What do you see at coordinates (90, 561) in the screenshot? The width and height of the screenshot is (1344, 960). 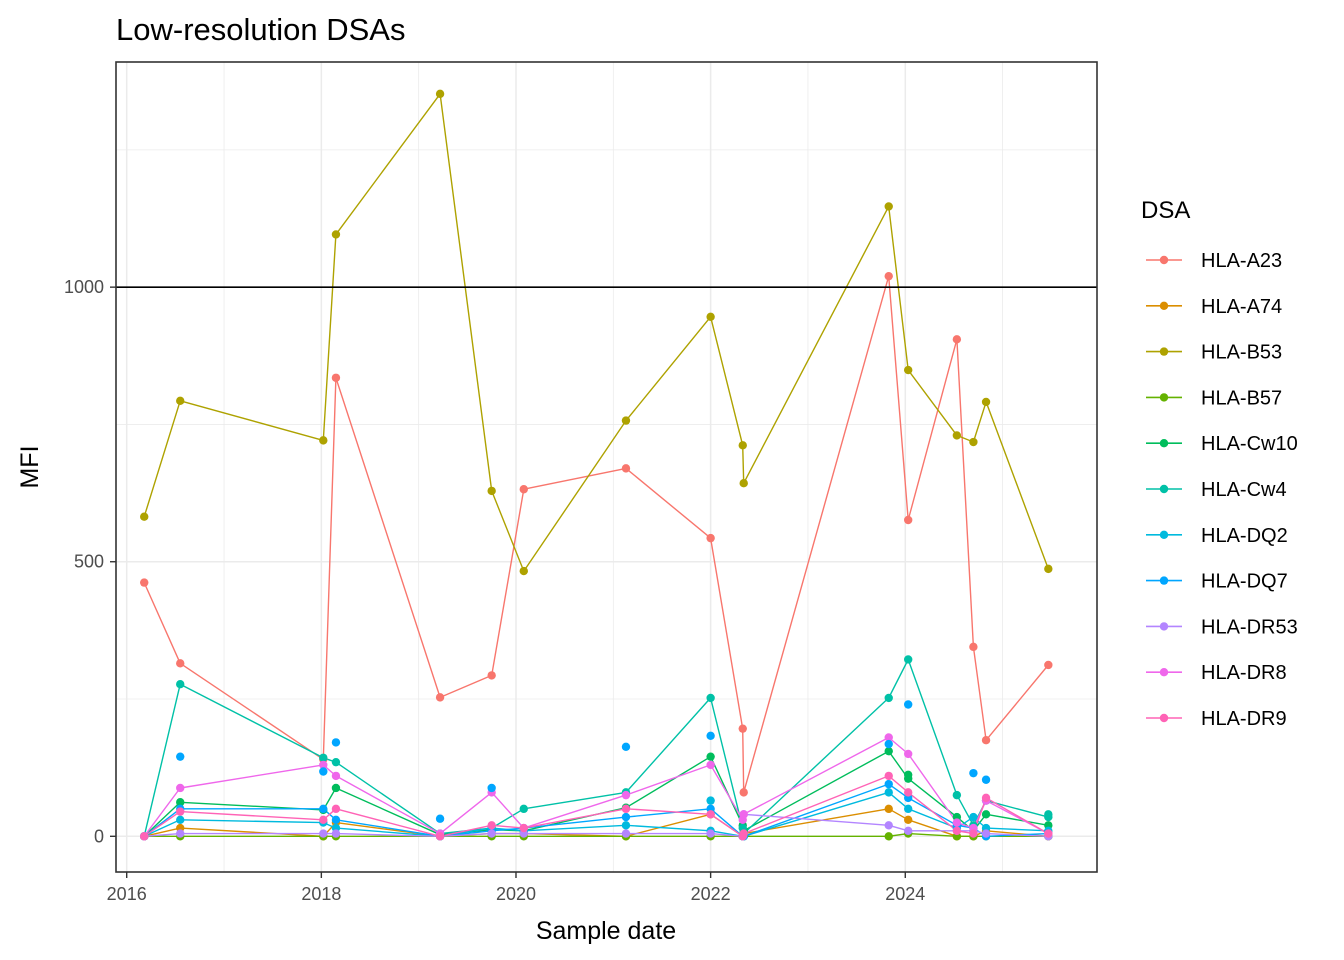 I see `y-axis: 0 500 1000` at bounding box center [90, 561].